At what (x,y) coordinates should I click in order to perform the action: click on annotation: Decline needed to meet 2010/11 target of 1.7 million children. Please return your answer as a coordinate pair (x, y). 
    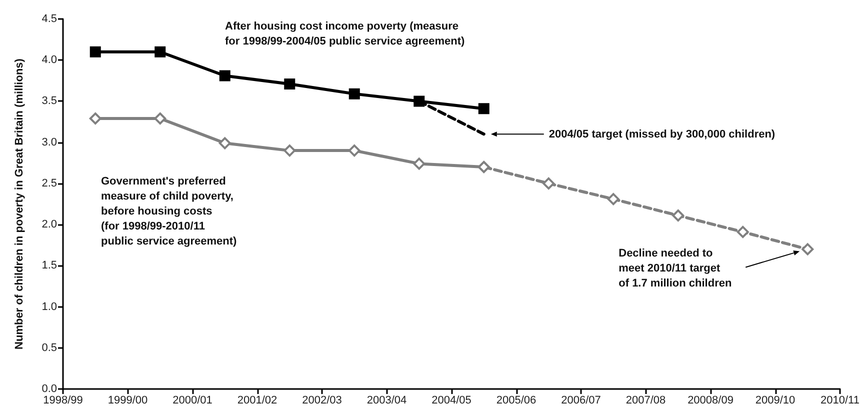
    Looking at the image, I should click on (675, 269).